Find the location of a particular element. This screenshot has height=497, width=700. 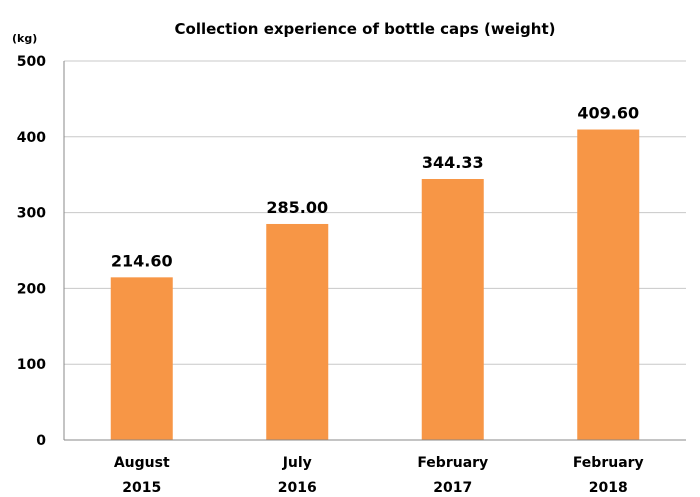

x-tick-label: July is located at coordinates (297, 463).